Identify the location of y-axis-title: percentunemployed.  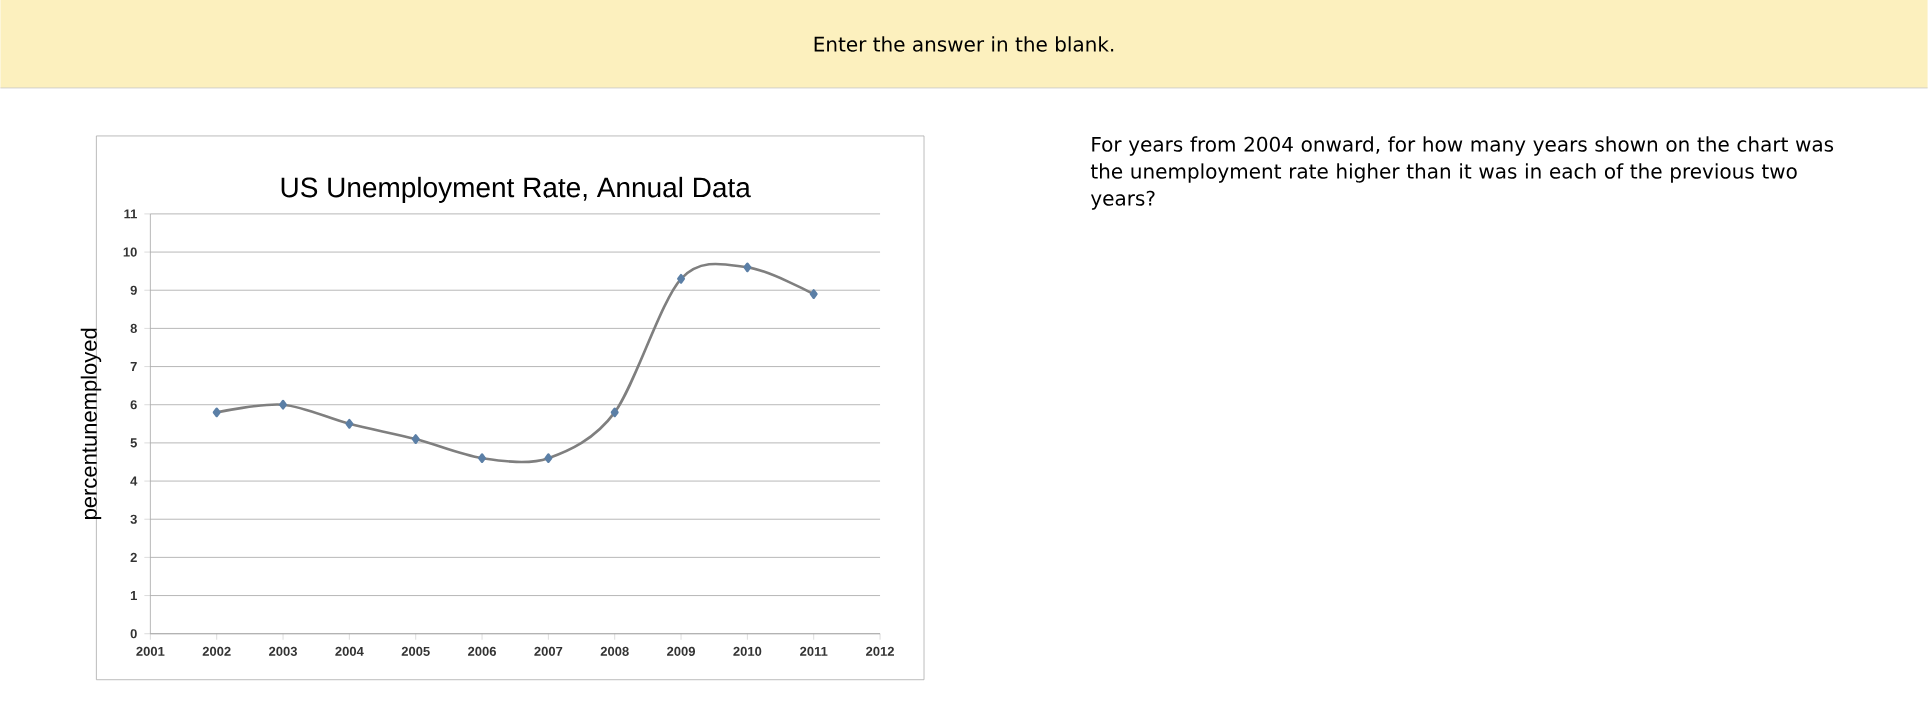
(91, 424).